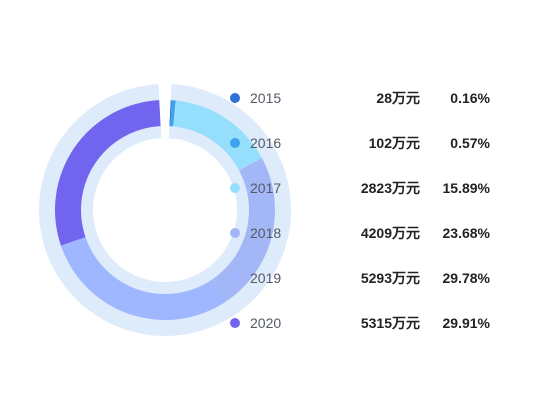 This screenshot has height=420, width=550. I want to click on slice-2020, so click(108, 173).